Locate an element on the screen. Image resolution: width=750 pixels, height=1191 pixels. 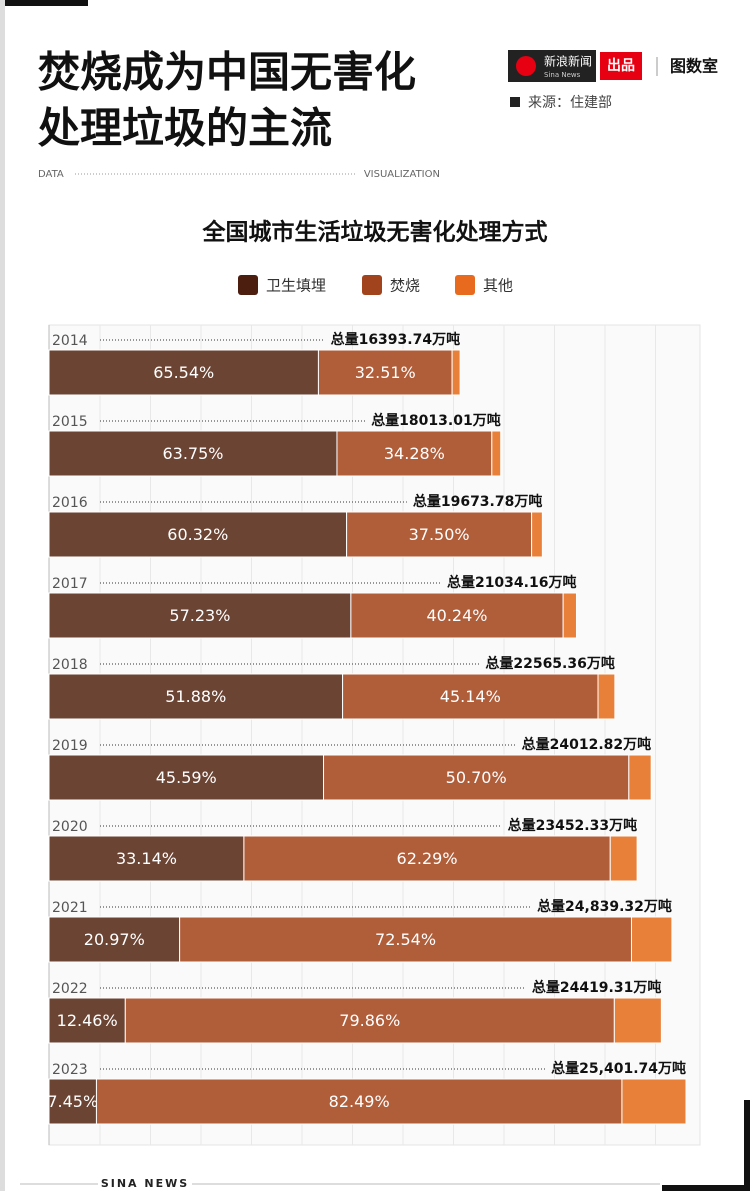
value-label: 40.24% is located at coordinates (456, 615).